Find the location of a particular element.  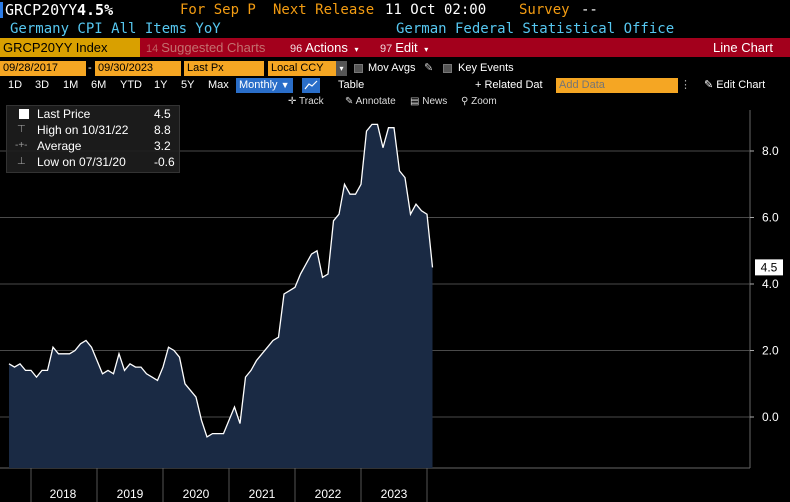

legend-last-price: Last Price 4.5 is located at coordinates (93, 114).